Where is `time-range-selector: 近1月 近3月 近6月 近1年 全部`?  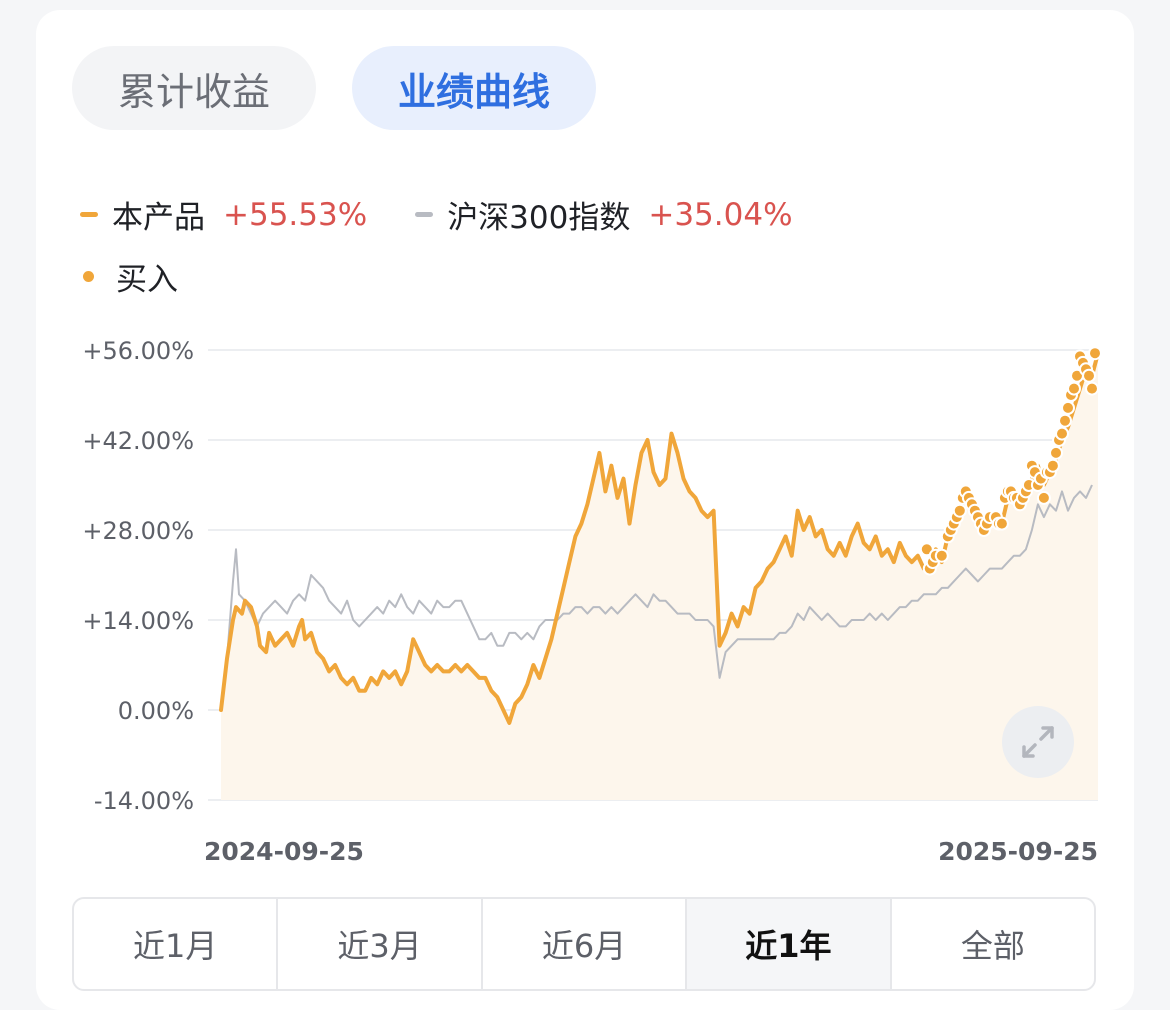
time-range-selector: 近1月 近3月 近6月 近1年 全部 is located at coordinates (584, 944).